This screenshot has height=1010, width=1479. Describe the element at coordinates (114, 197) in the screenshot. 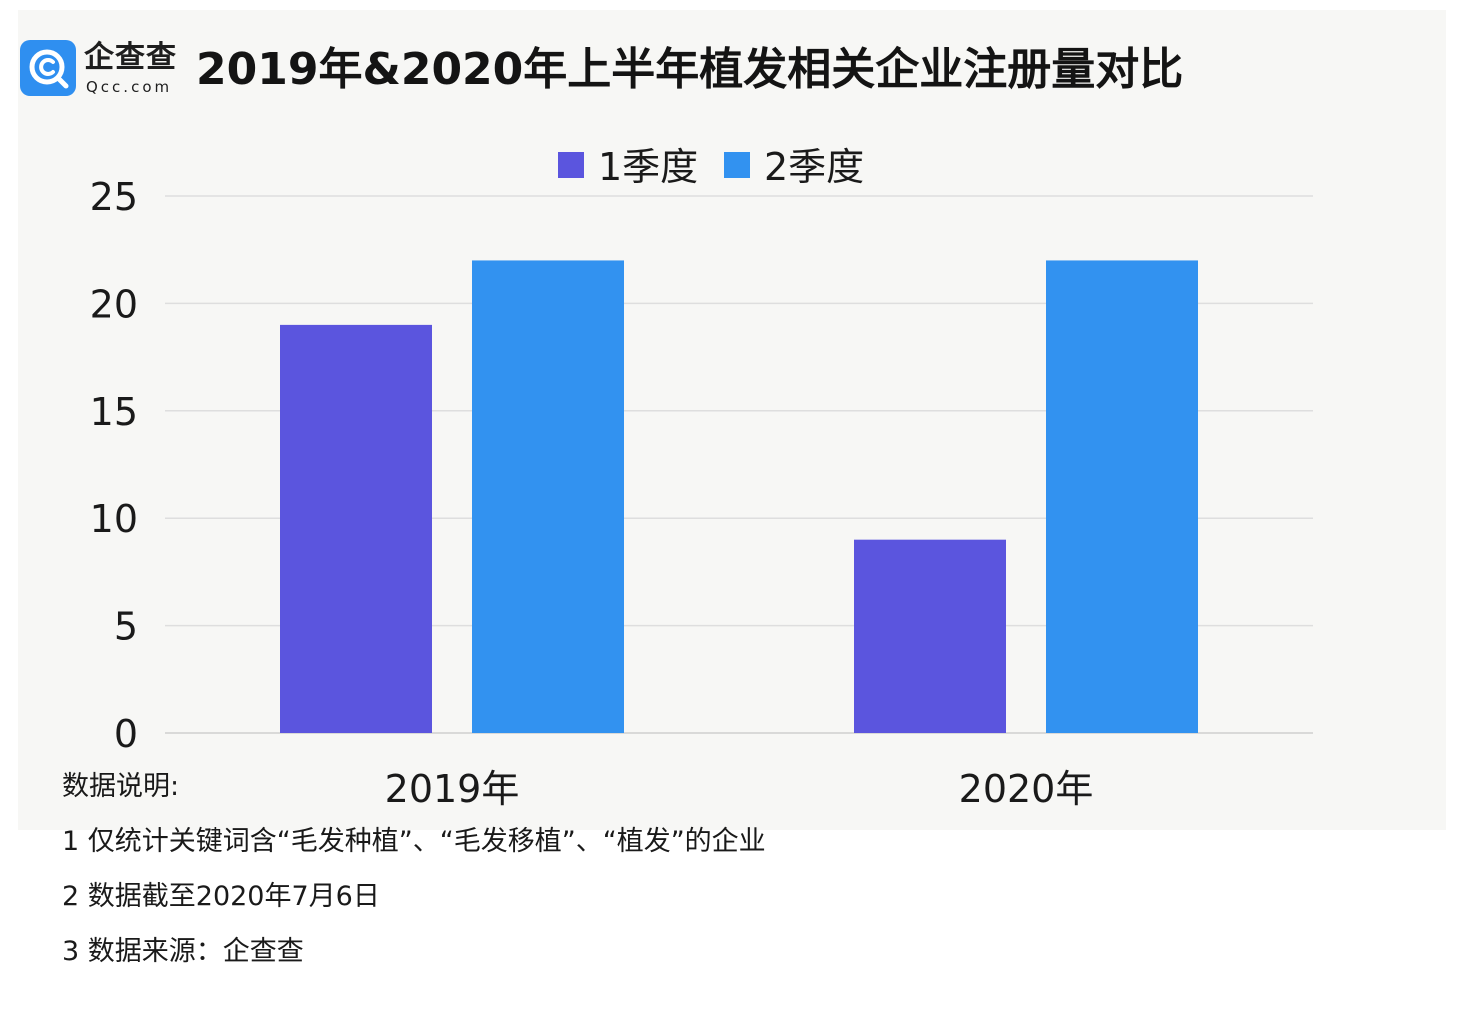

I see `y-tick-label: 25` at that location.